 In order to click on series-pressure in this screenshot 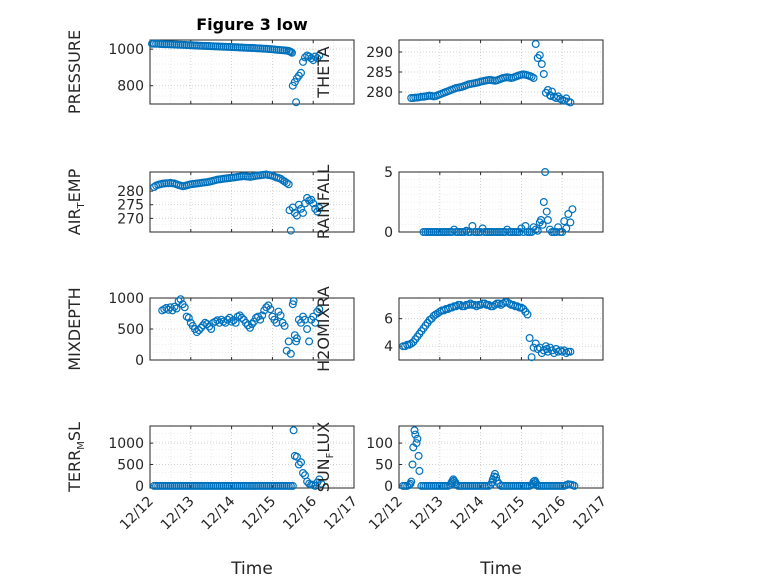, I will do `click(236, 73)`.